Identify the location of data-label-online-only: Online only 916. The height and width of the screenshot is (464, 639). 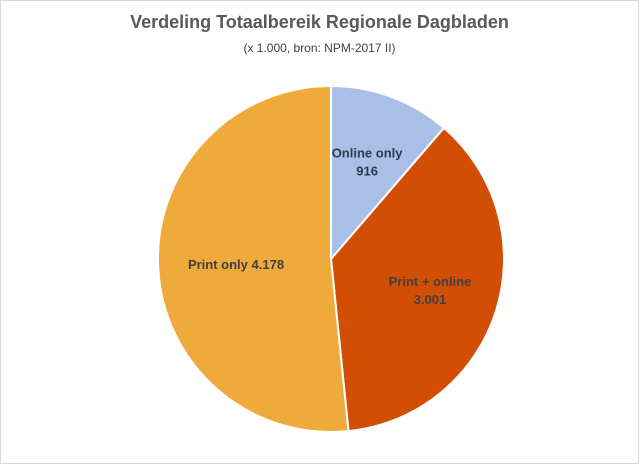
(368, 162).